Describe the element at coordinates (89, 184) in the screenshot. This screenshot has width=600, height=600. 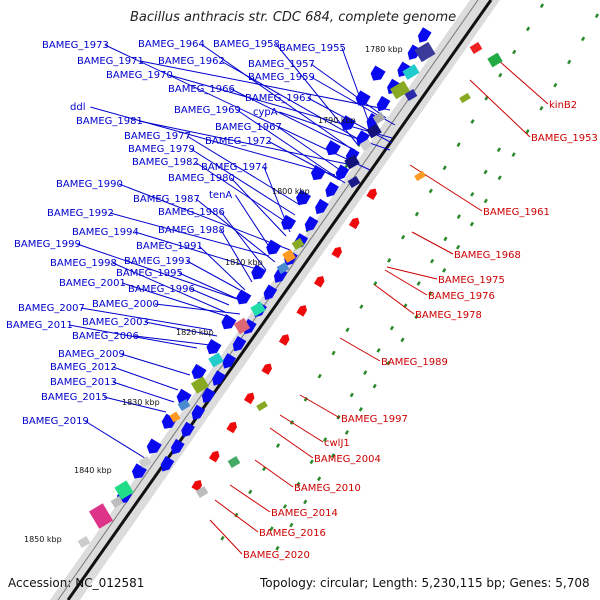
I see `left-gene-label: BAMEG_1990` at that location.